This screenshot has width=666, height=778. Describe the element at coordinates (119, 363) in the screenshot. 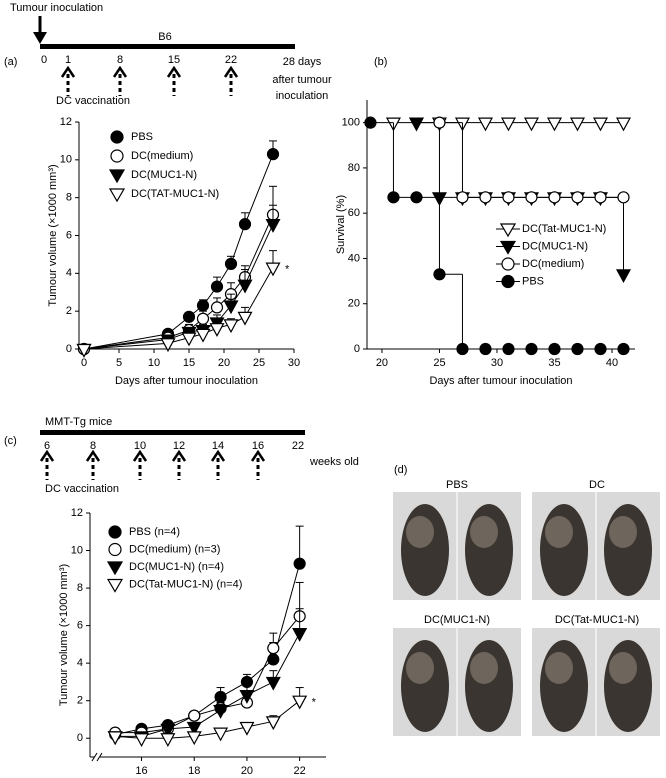

I see `x-tick-label: 5` at that location.